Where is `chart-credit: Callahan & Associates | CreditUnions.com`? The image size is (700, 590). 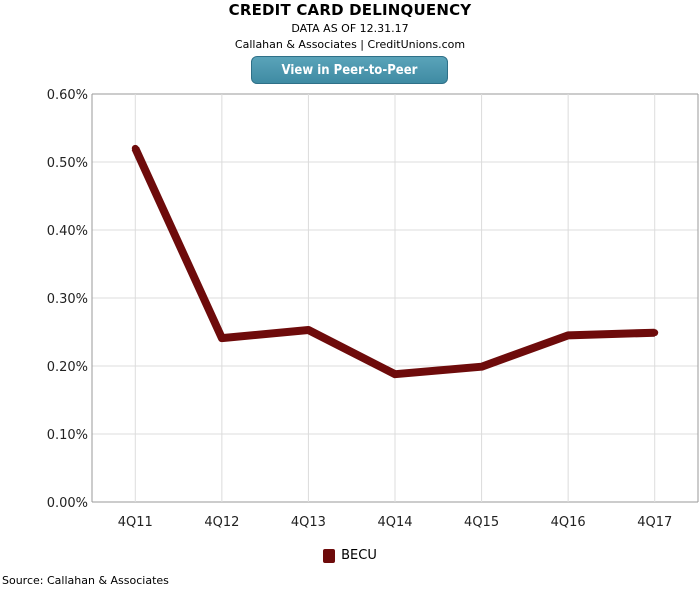
chart-credit: Callahan & Associates | CreditUnions.com is located at coordinates (350, 44).